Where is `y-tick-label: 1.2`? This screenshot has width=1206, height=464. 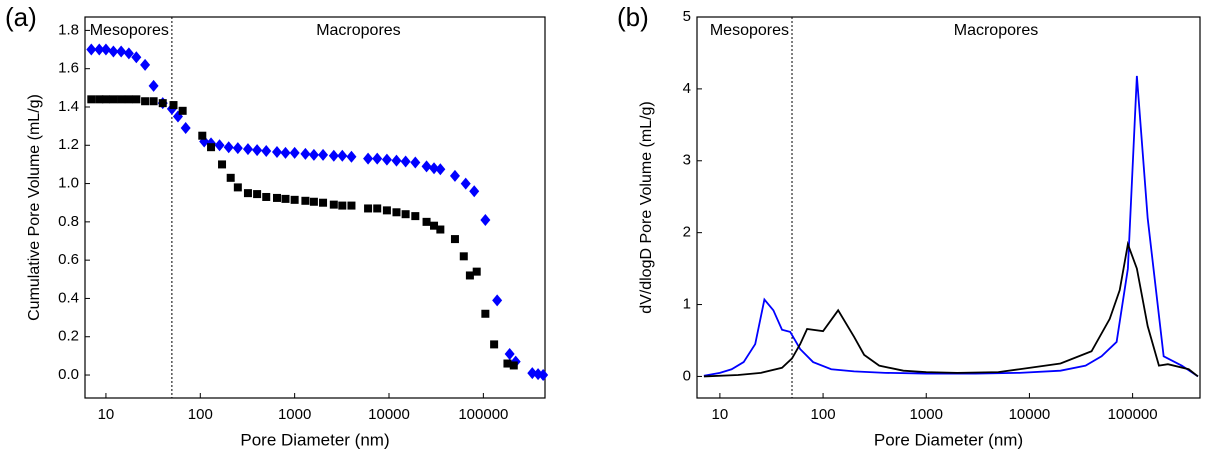 y-tick-label: 1.2 is located at coordinates (68, 144).